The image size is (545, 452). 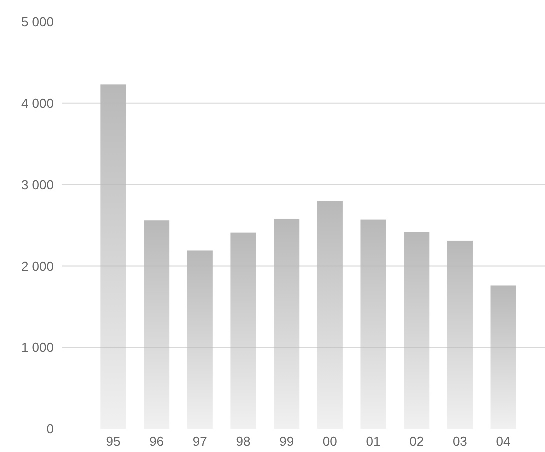 I want to click on x-tick-label: 96, so click(x=157, y=441).